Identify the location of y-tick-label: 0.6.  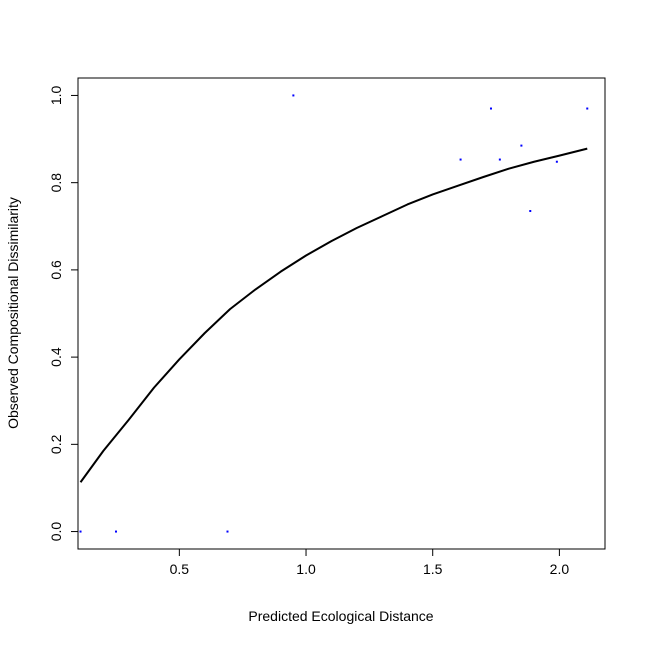
(56, 270).